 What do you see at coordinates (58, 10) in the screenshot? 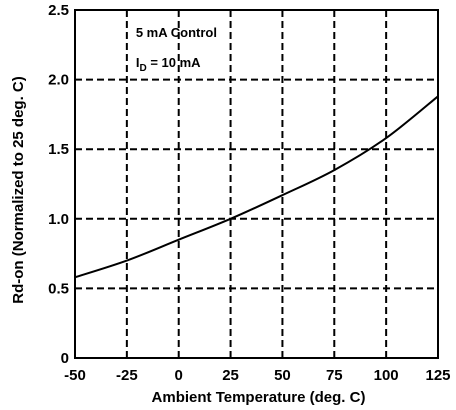
I see `y-tick-label: 2.5` at bounding box center [58, 10].